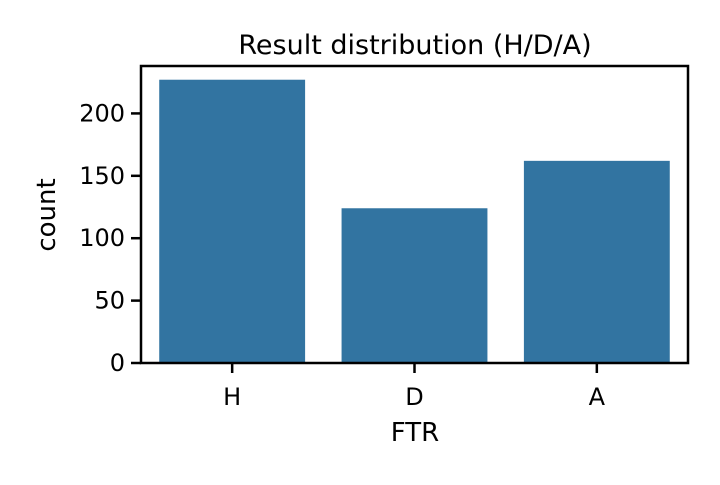 This screenshot has height=485, width=720. What do you see at coordinates (415, 433) in the screenshot?
I see `x-axis-label: FTR` at bounding box center [415, 433].